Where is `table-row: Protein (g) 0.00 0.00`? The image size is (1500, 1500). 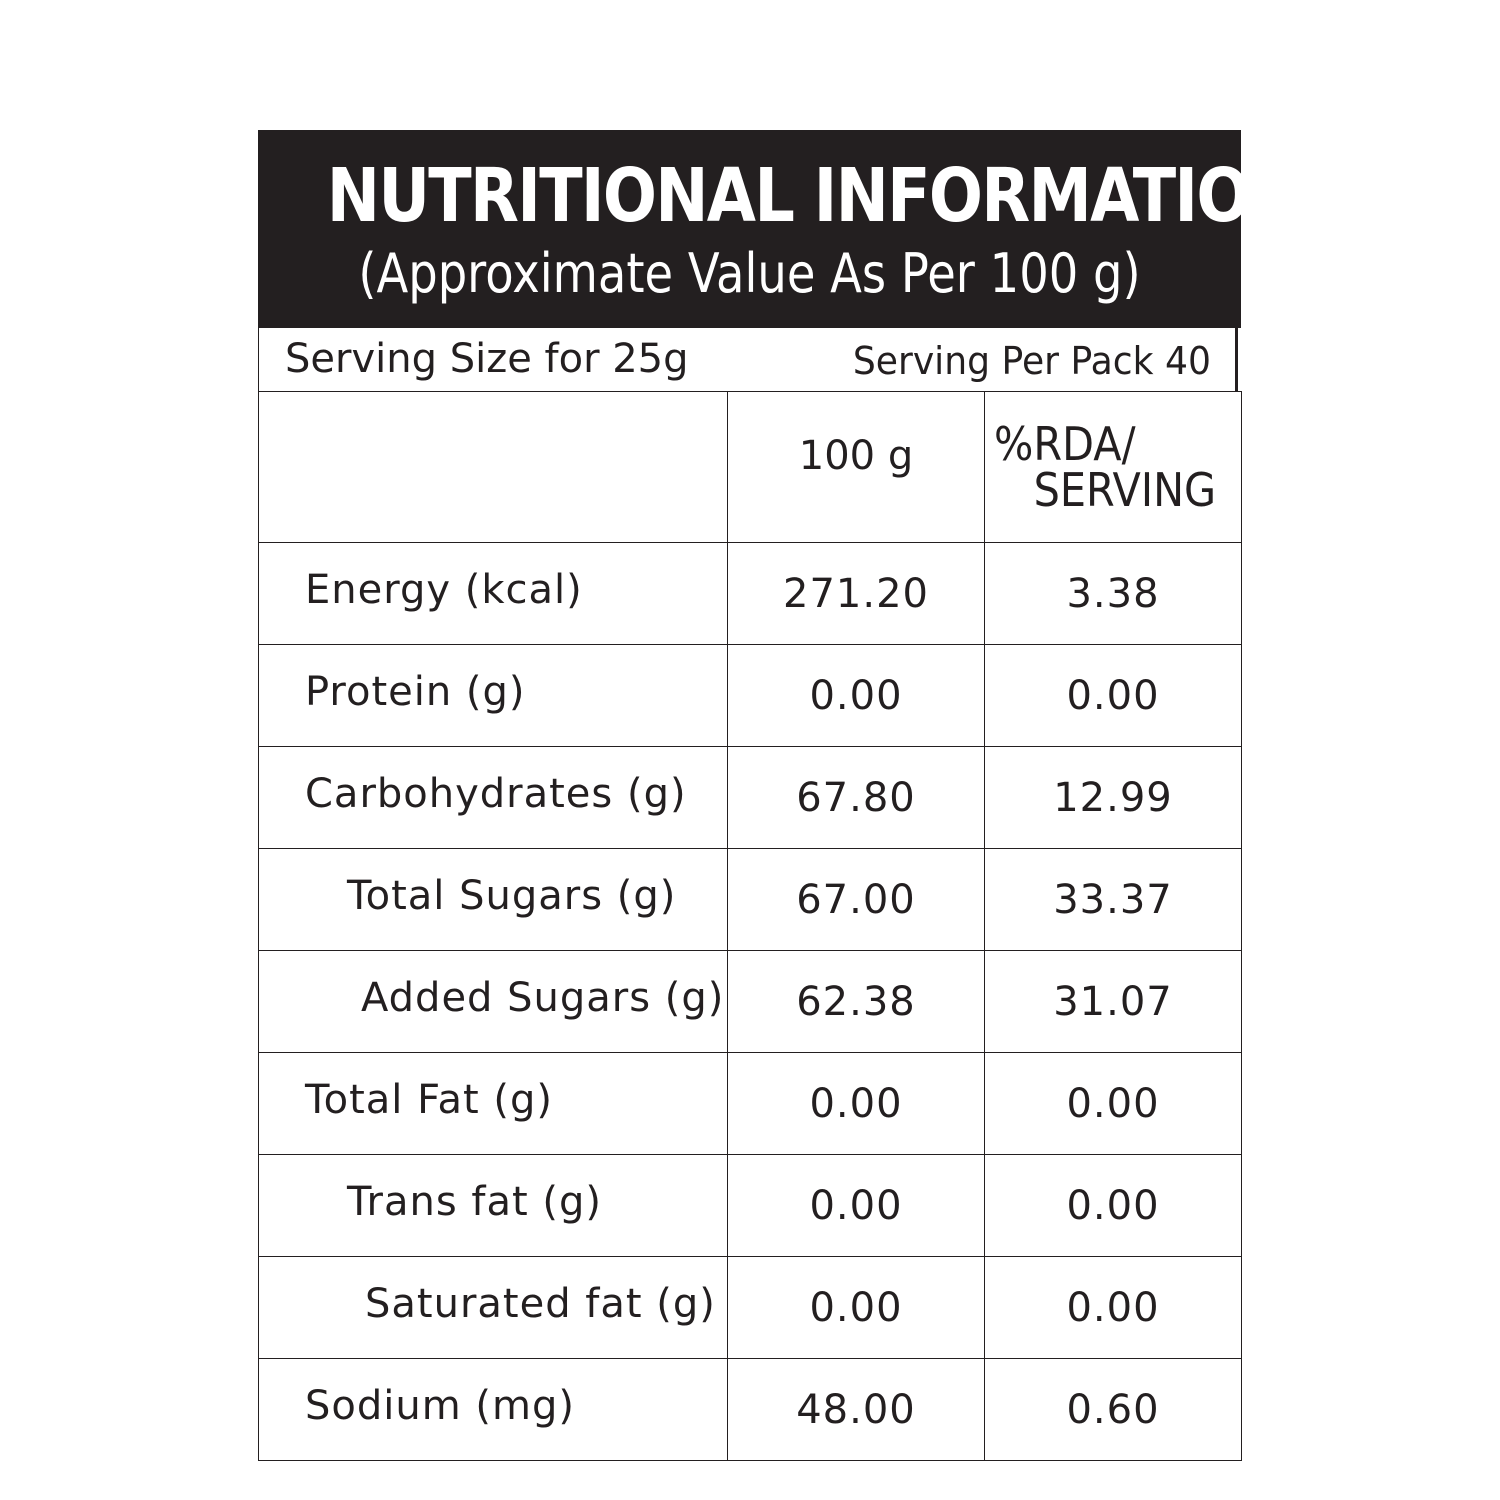 table-row: Protein (g) 0.00 0.00 is located at coordinates (750, 695).